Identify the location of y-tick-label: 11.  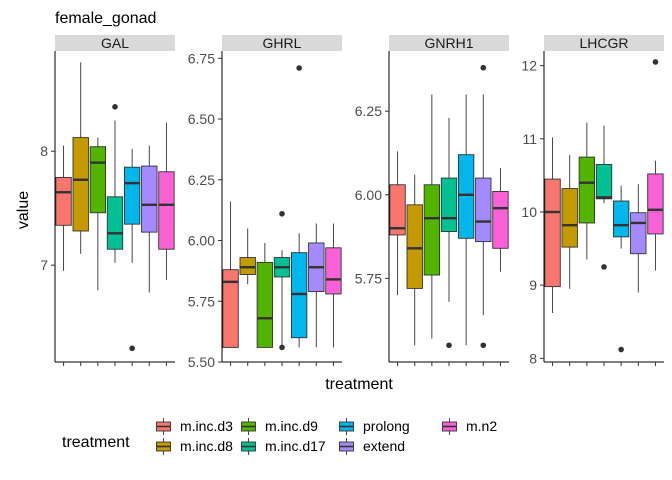
(529, 139).